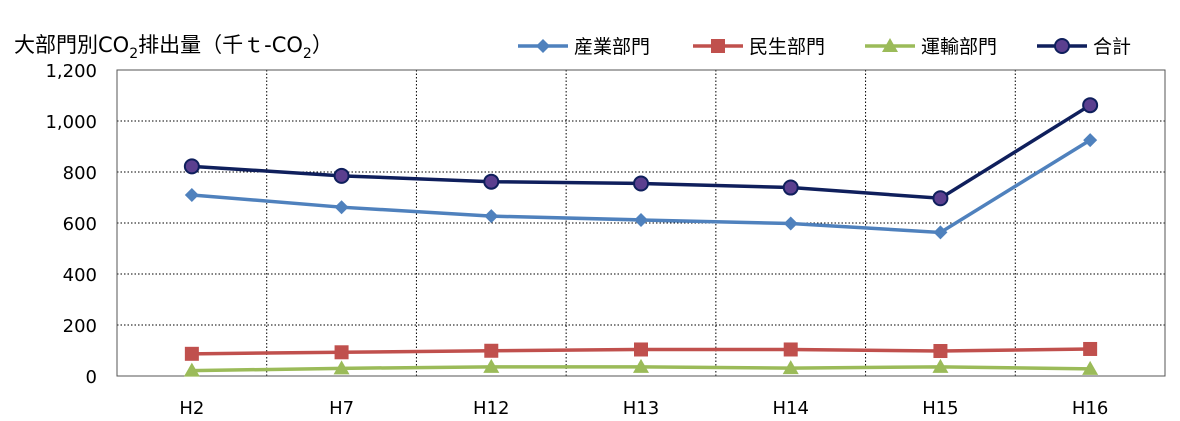 Image resolution: width=1180 pixels, height=421 pixels. What do you see at coordinates (341, 408) in the screenshot?
I see `x-tick-label: H7` at bounding box center [341, 408].